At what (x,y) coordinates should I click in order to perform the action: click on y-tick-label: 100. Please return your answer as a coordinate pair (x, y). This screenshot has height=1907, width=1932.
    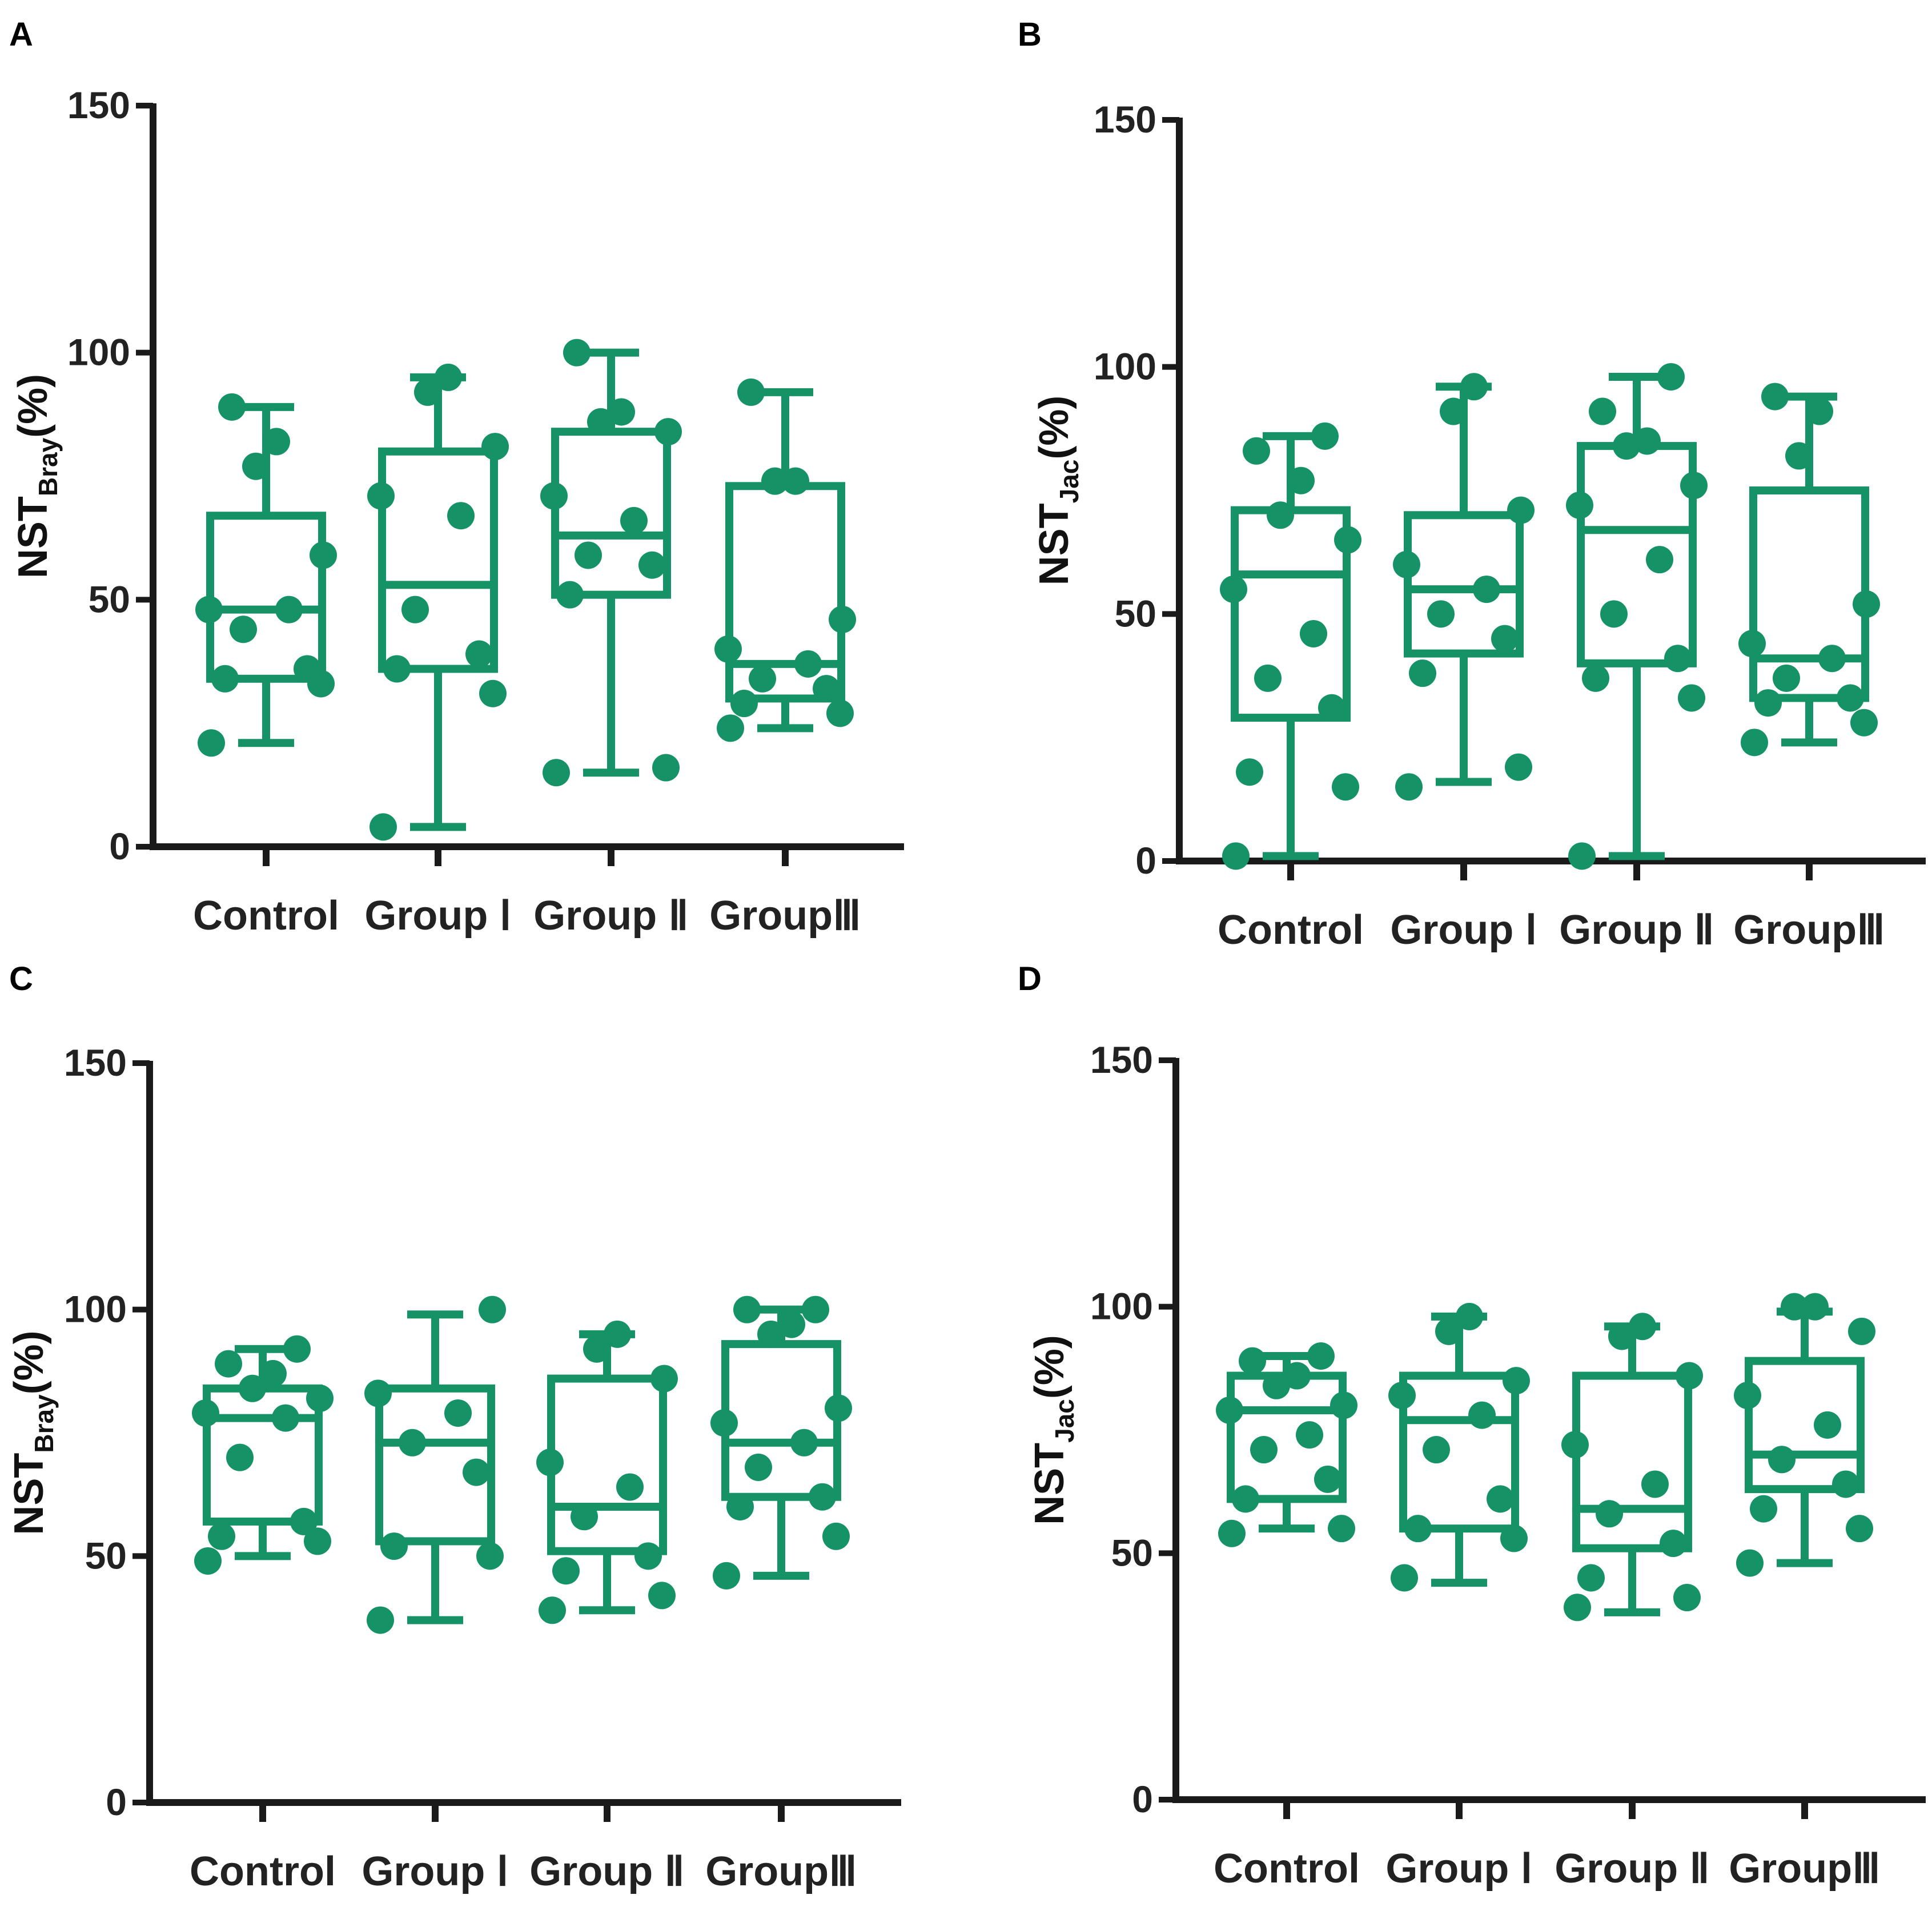
    Looking at the image, I should click on (1121, 1306).